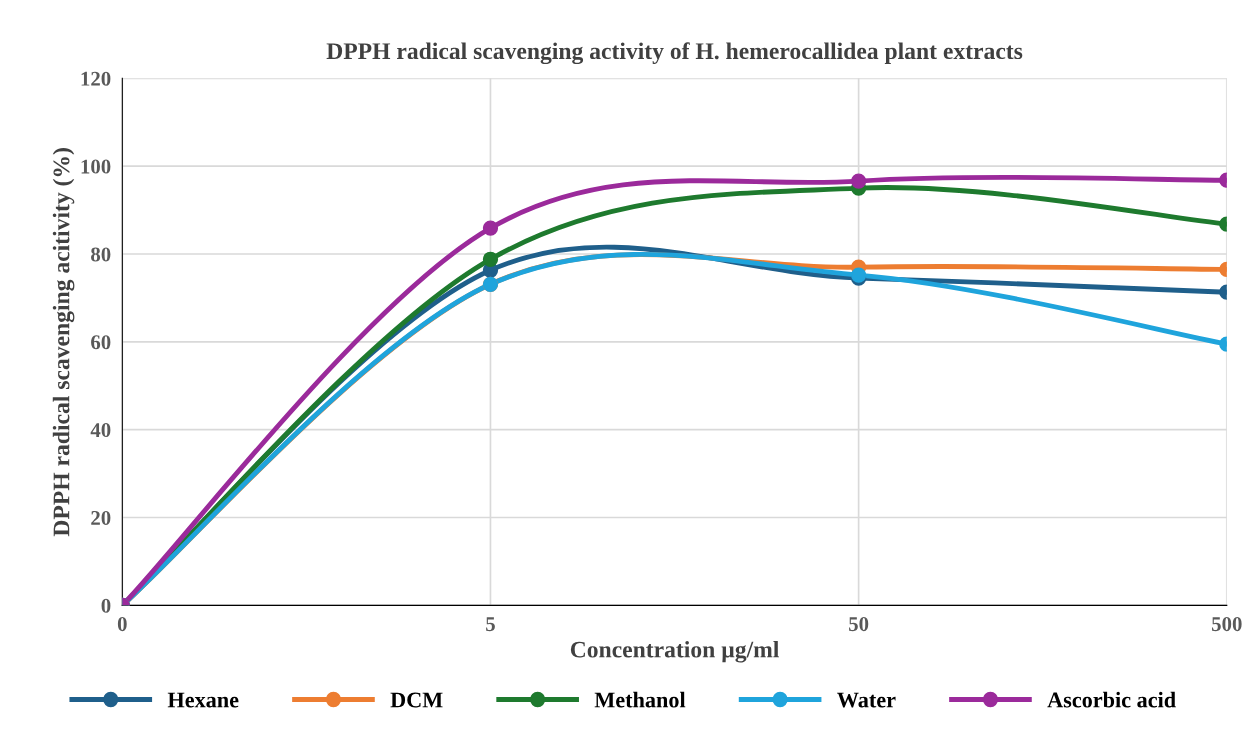 The width and height of the screenshot is (1248, 732). Describe the element at coordinates (122, 624) in the screenshot. I see `x-tick-label: 0` at that location.